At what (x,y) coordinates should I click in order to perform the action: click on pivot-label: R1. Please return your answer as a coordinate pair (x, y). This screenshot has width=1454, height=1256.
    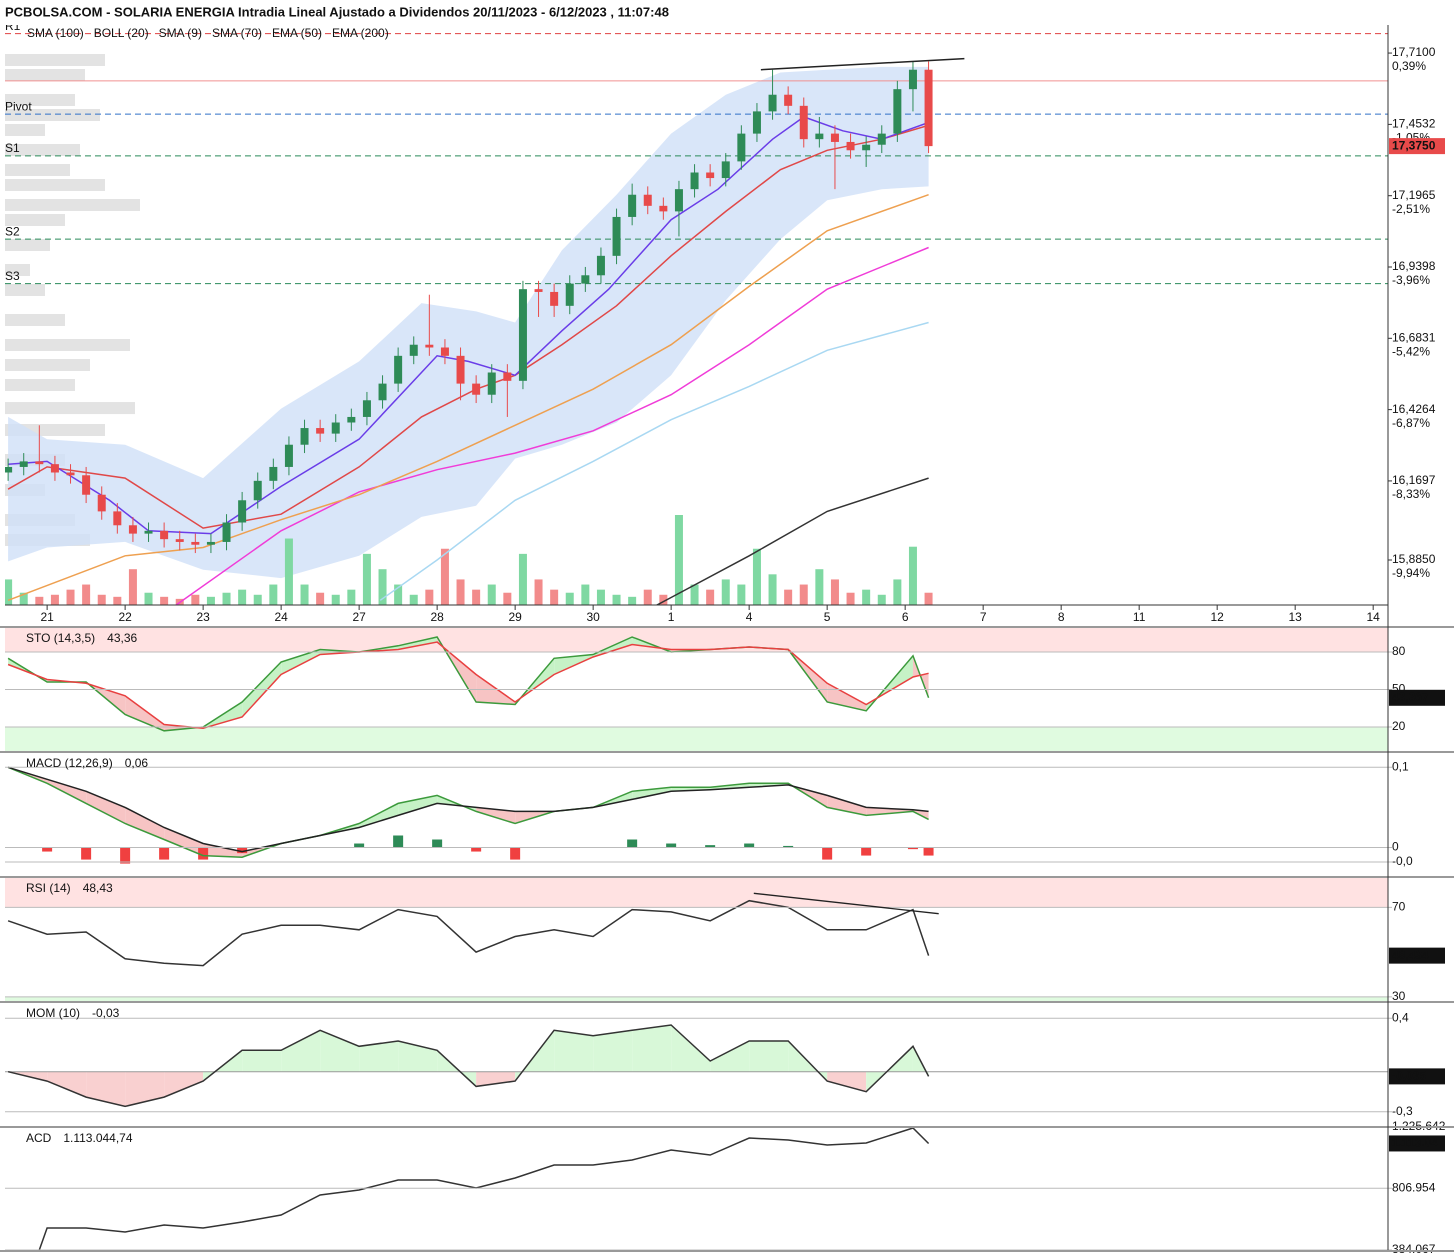
    Looking at the image, I should click on (13, 26).